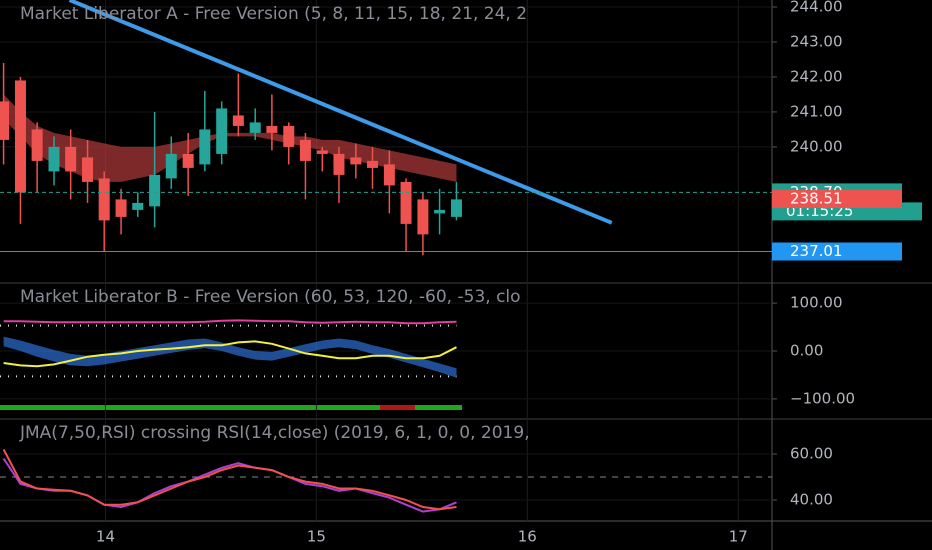 Image resolution: width=932 pixels, height=550 pixels. What do you see at coordinates (105, 537) in the screenshot?
I see `x-tick-label: 14` at bounding box center [105, 537].